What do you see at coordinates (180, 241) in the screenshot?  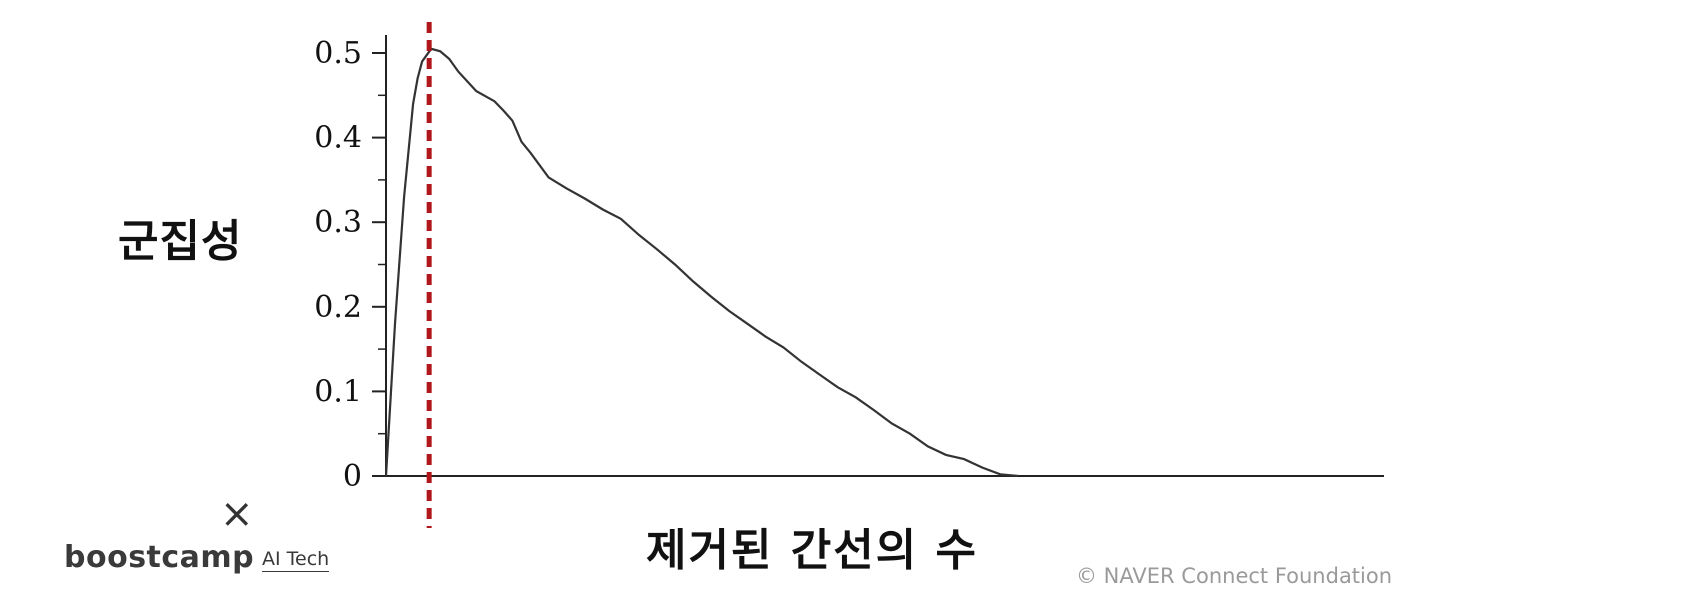 I see `y-axis-label: 군집성` at bounding box center [180, 241].